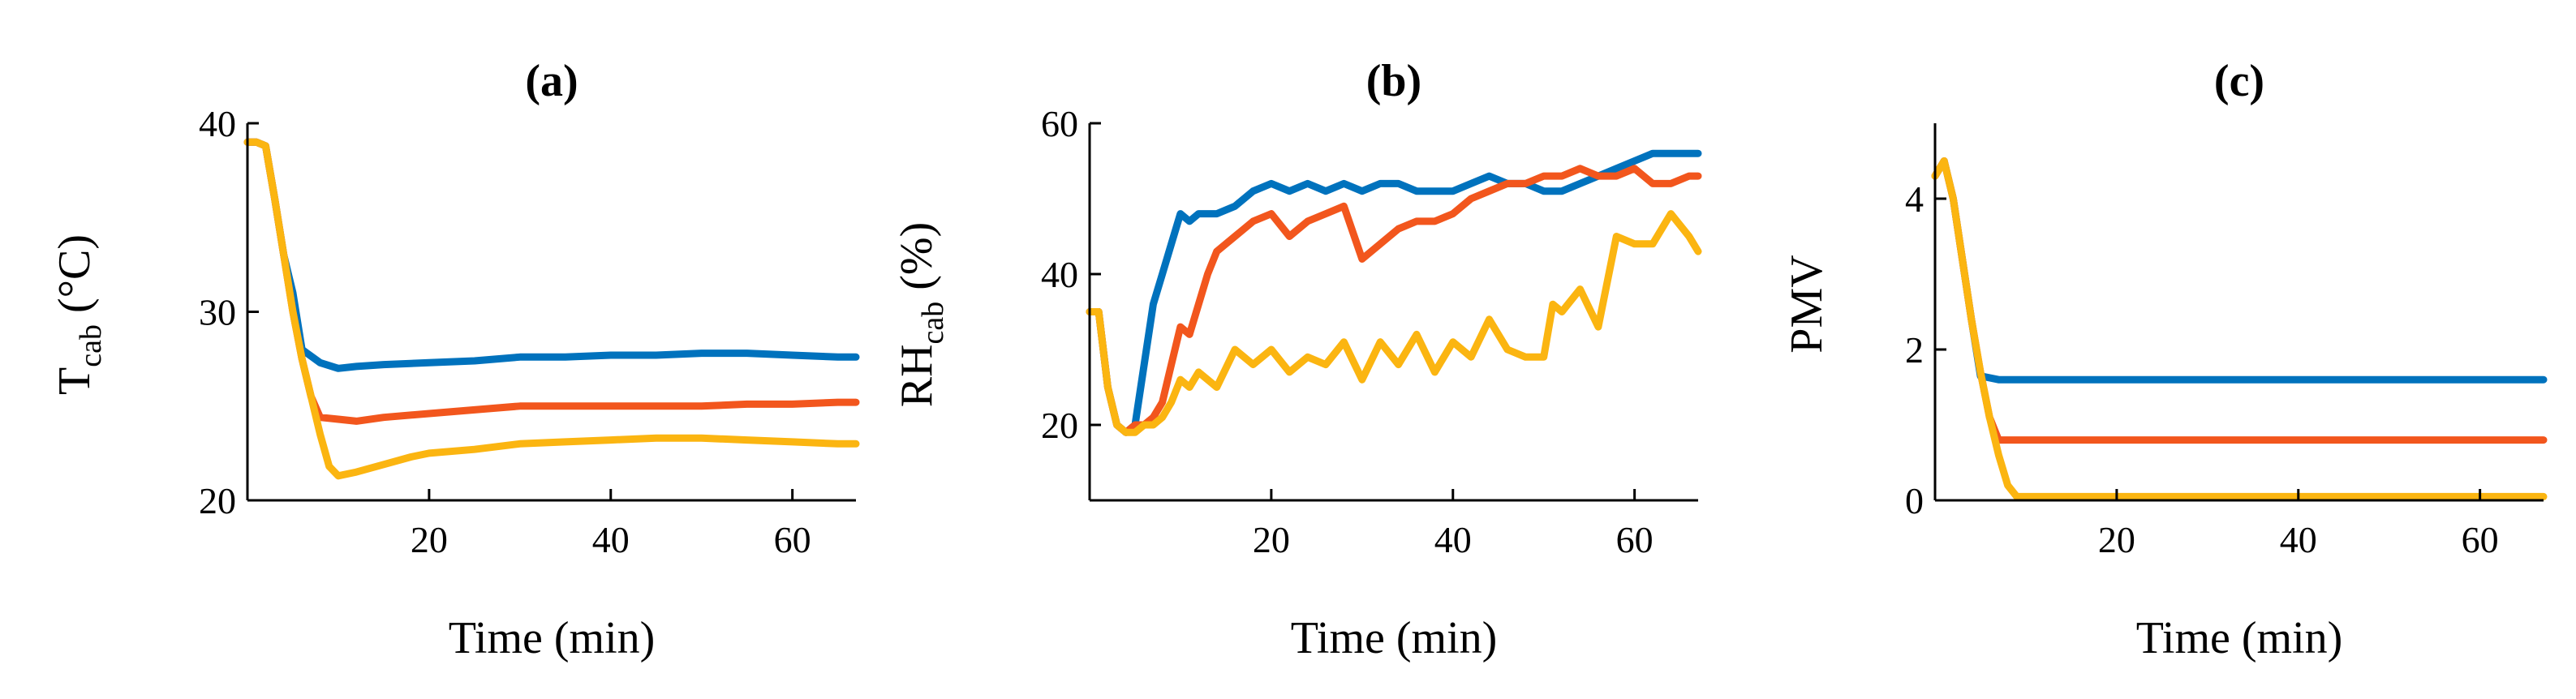 This screenshot has height=699, width=2576. I want to click on panel-a-ytick-label: 40, so click(217, 123).